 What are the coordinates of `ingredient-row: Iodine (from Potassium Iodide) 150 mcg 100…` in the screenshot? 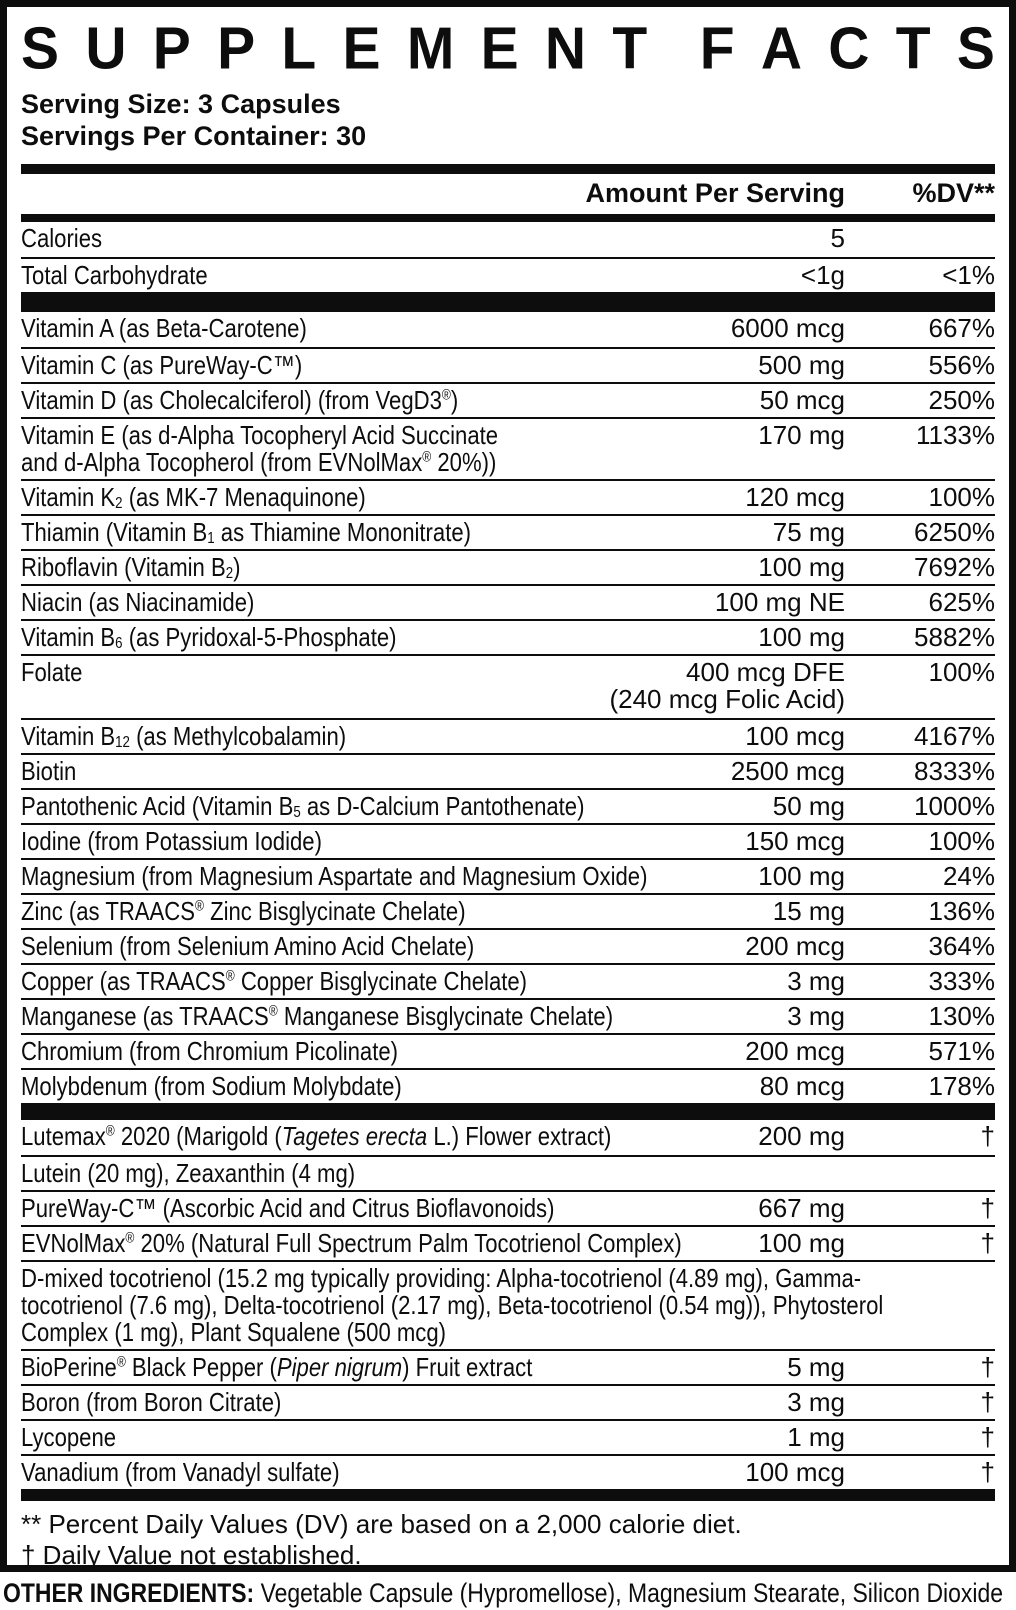 It's located at (508, 840).